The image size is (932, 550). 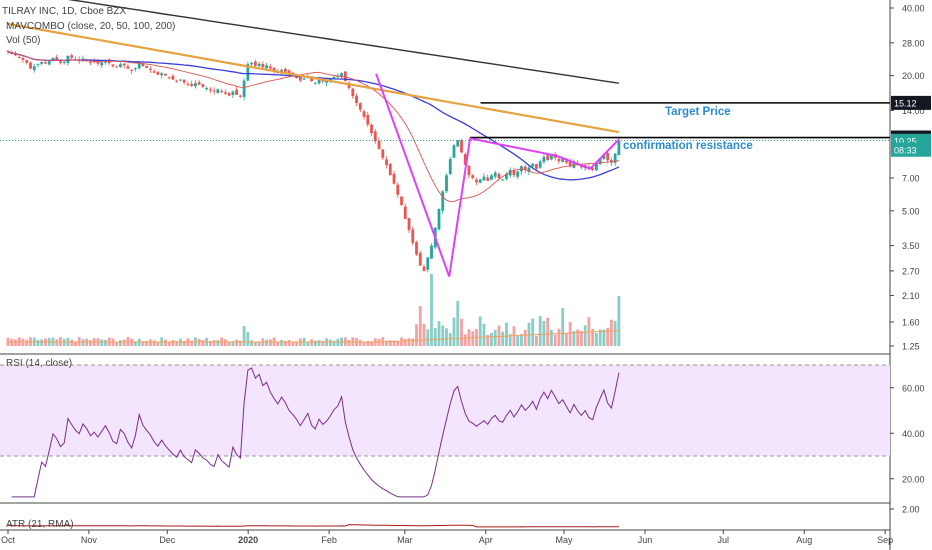 What do you see at coordinates (565, 540) in the screenshot?
I see `time-label: May` at bounding box center [565, 540].